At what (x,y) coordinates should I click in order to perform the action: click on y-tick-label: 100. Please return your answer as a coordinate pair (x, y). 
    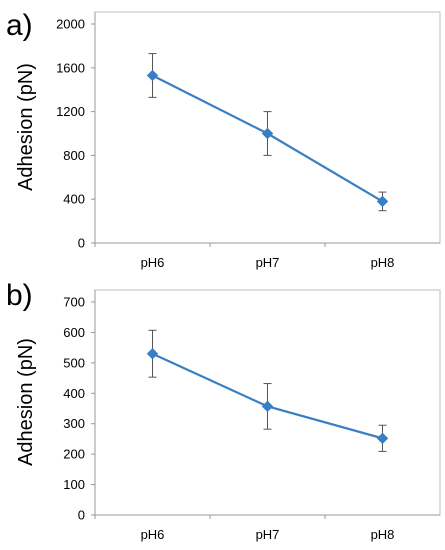
    Looking at the image, I should click on (74, 484).